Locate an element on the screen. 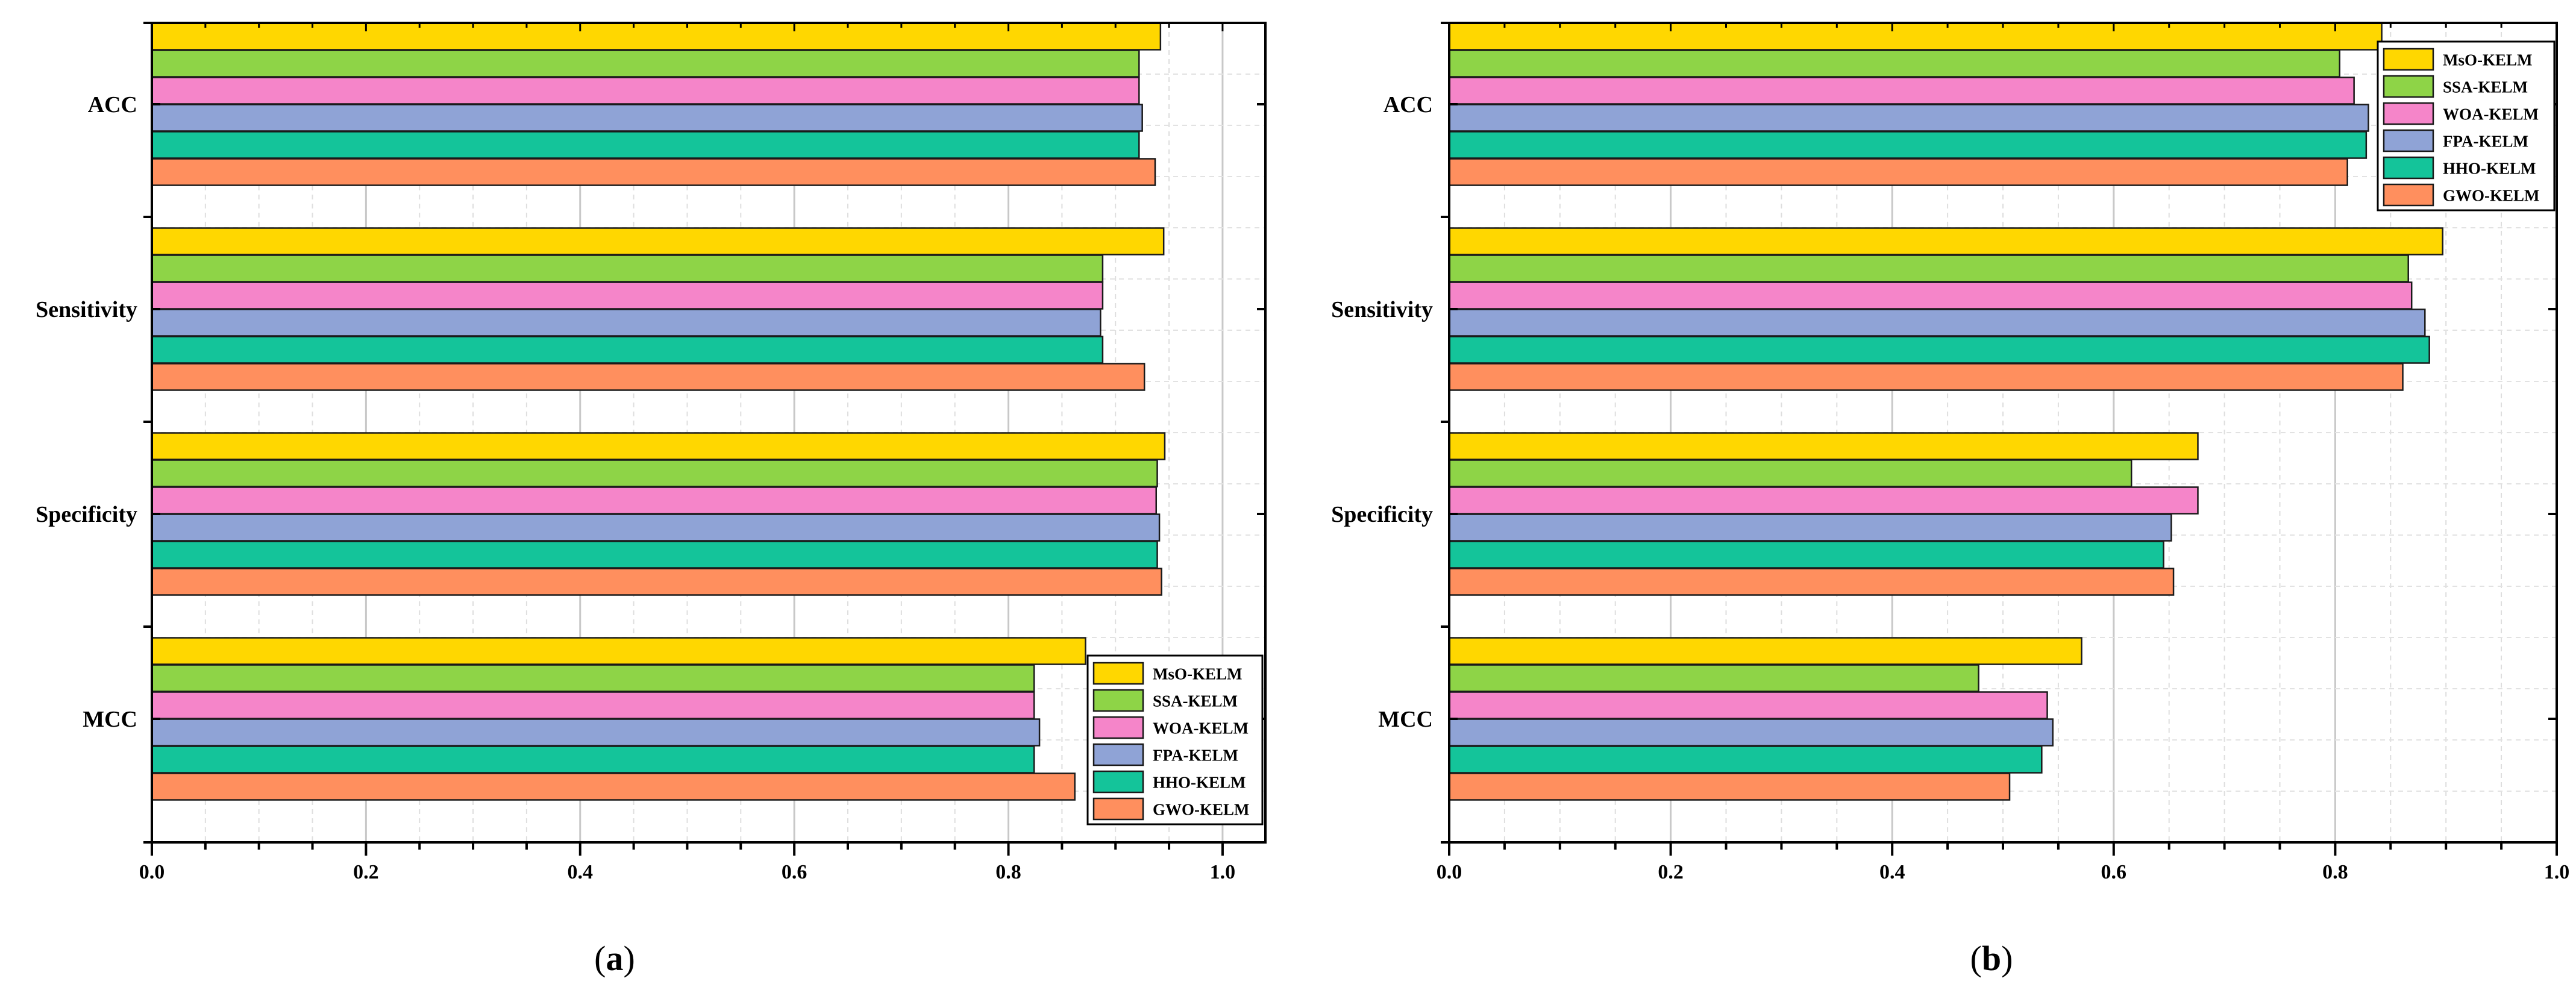 This screenshot has width=2576, height=993. bar-acc-mso-kelm is located at coordinates (1915, 37).